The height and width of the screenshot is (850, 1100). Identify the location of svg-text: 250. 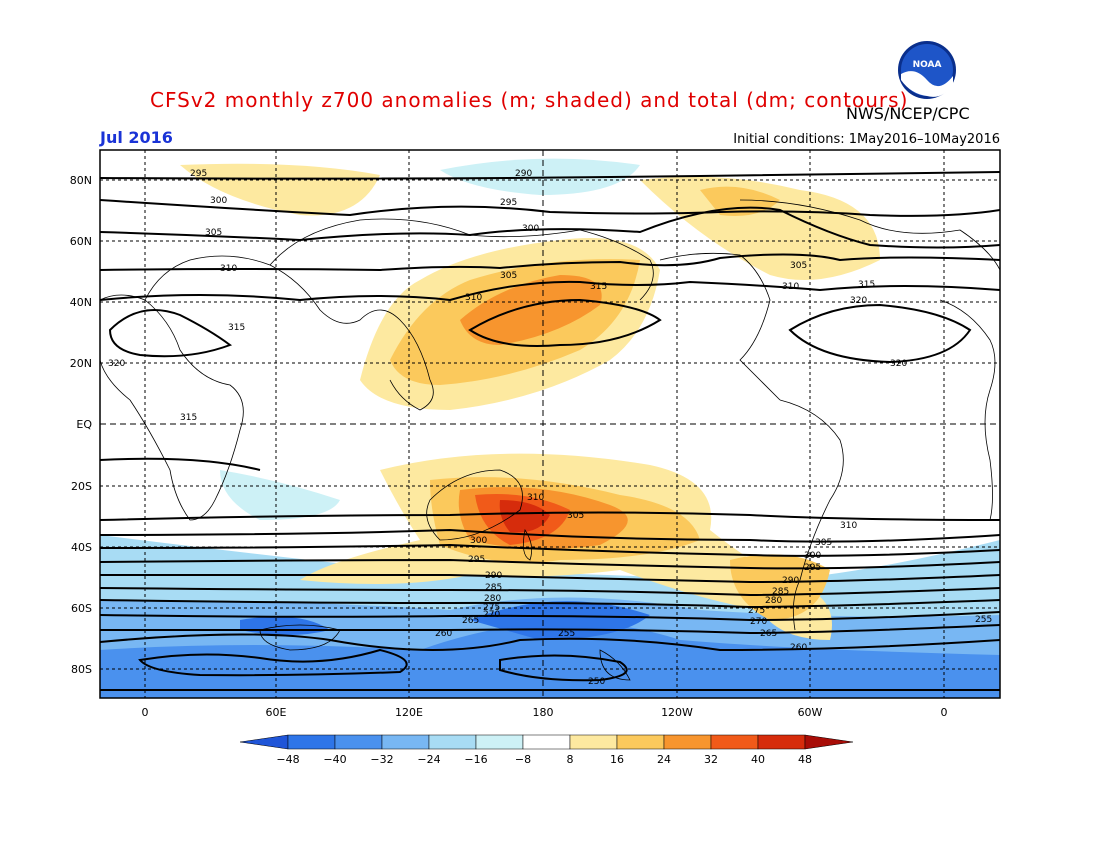
(596, 682).